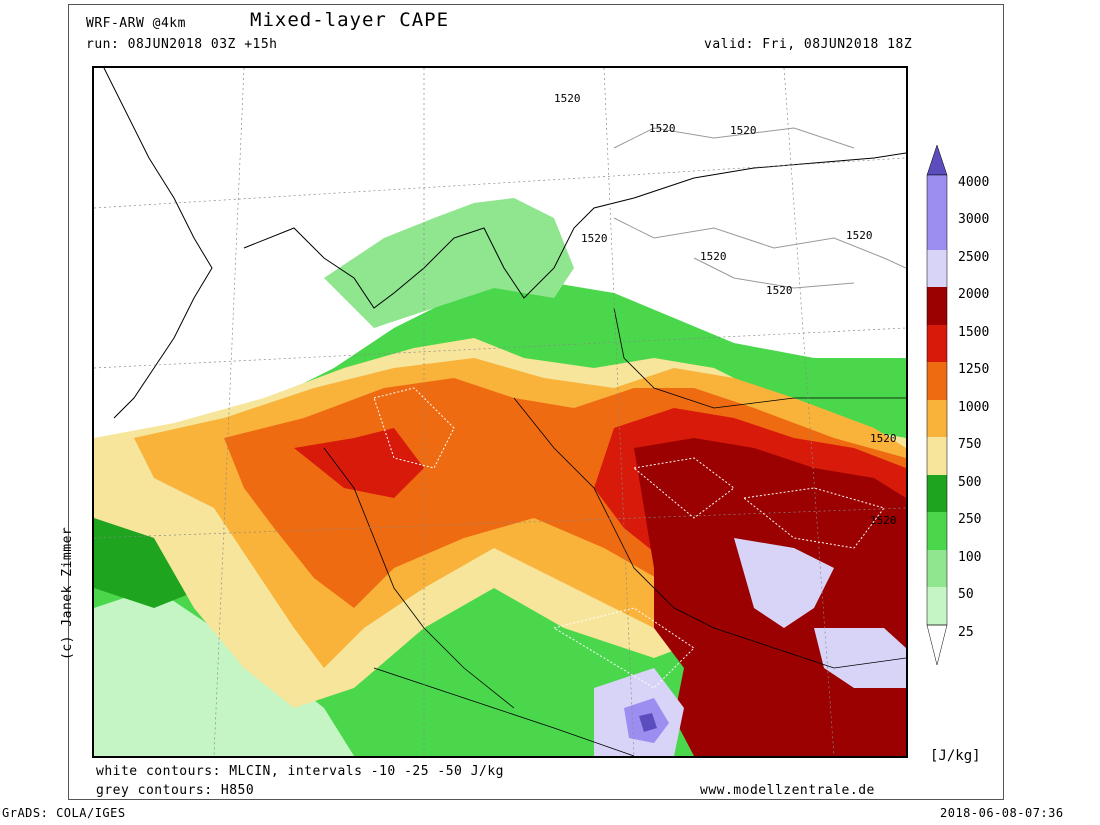 This screenshot has height=825, width=1100. I want to click on legend-label-3000: 3000, so click(974, 219).